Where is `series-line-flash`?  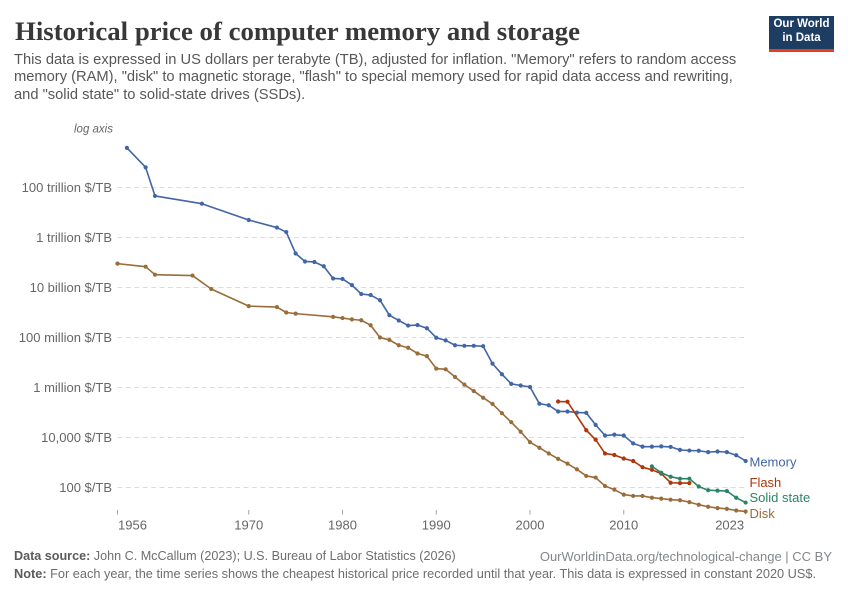
series-line-flash is located at coordinates (624, 442).